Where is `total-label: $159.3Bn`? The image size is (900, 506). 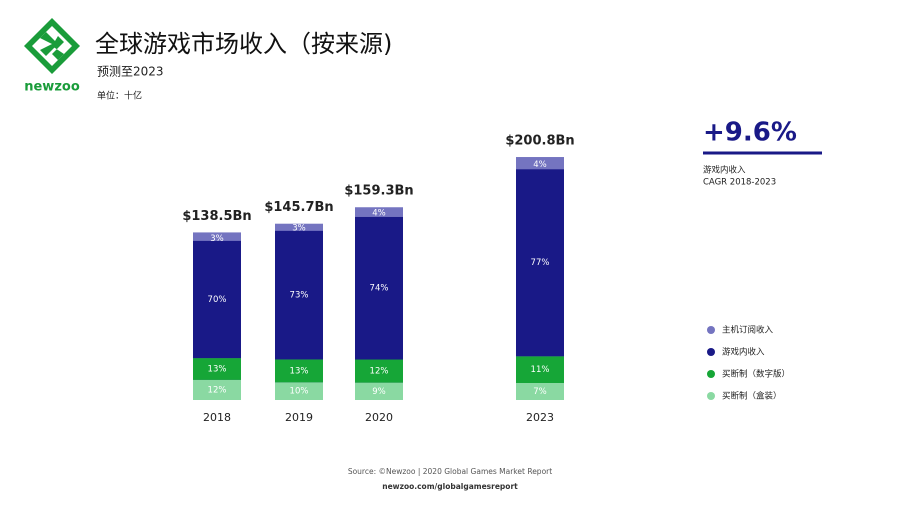
total-label: $159.3Bn is located at coordinates (378, 191).